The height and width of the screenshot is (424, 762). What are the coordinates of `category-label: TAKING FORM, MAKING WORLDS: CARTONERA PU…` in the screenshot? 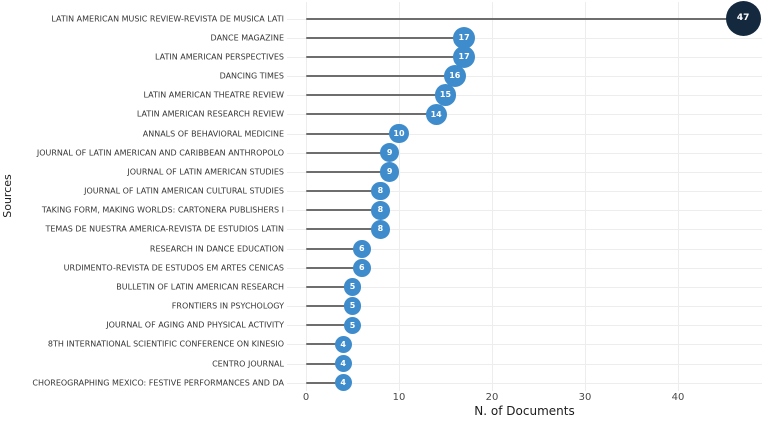 It's located at (162, 210).